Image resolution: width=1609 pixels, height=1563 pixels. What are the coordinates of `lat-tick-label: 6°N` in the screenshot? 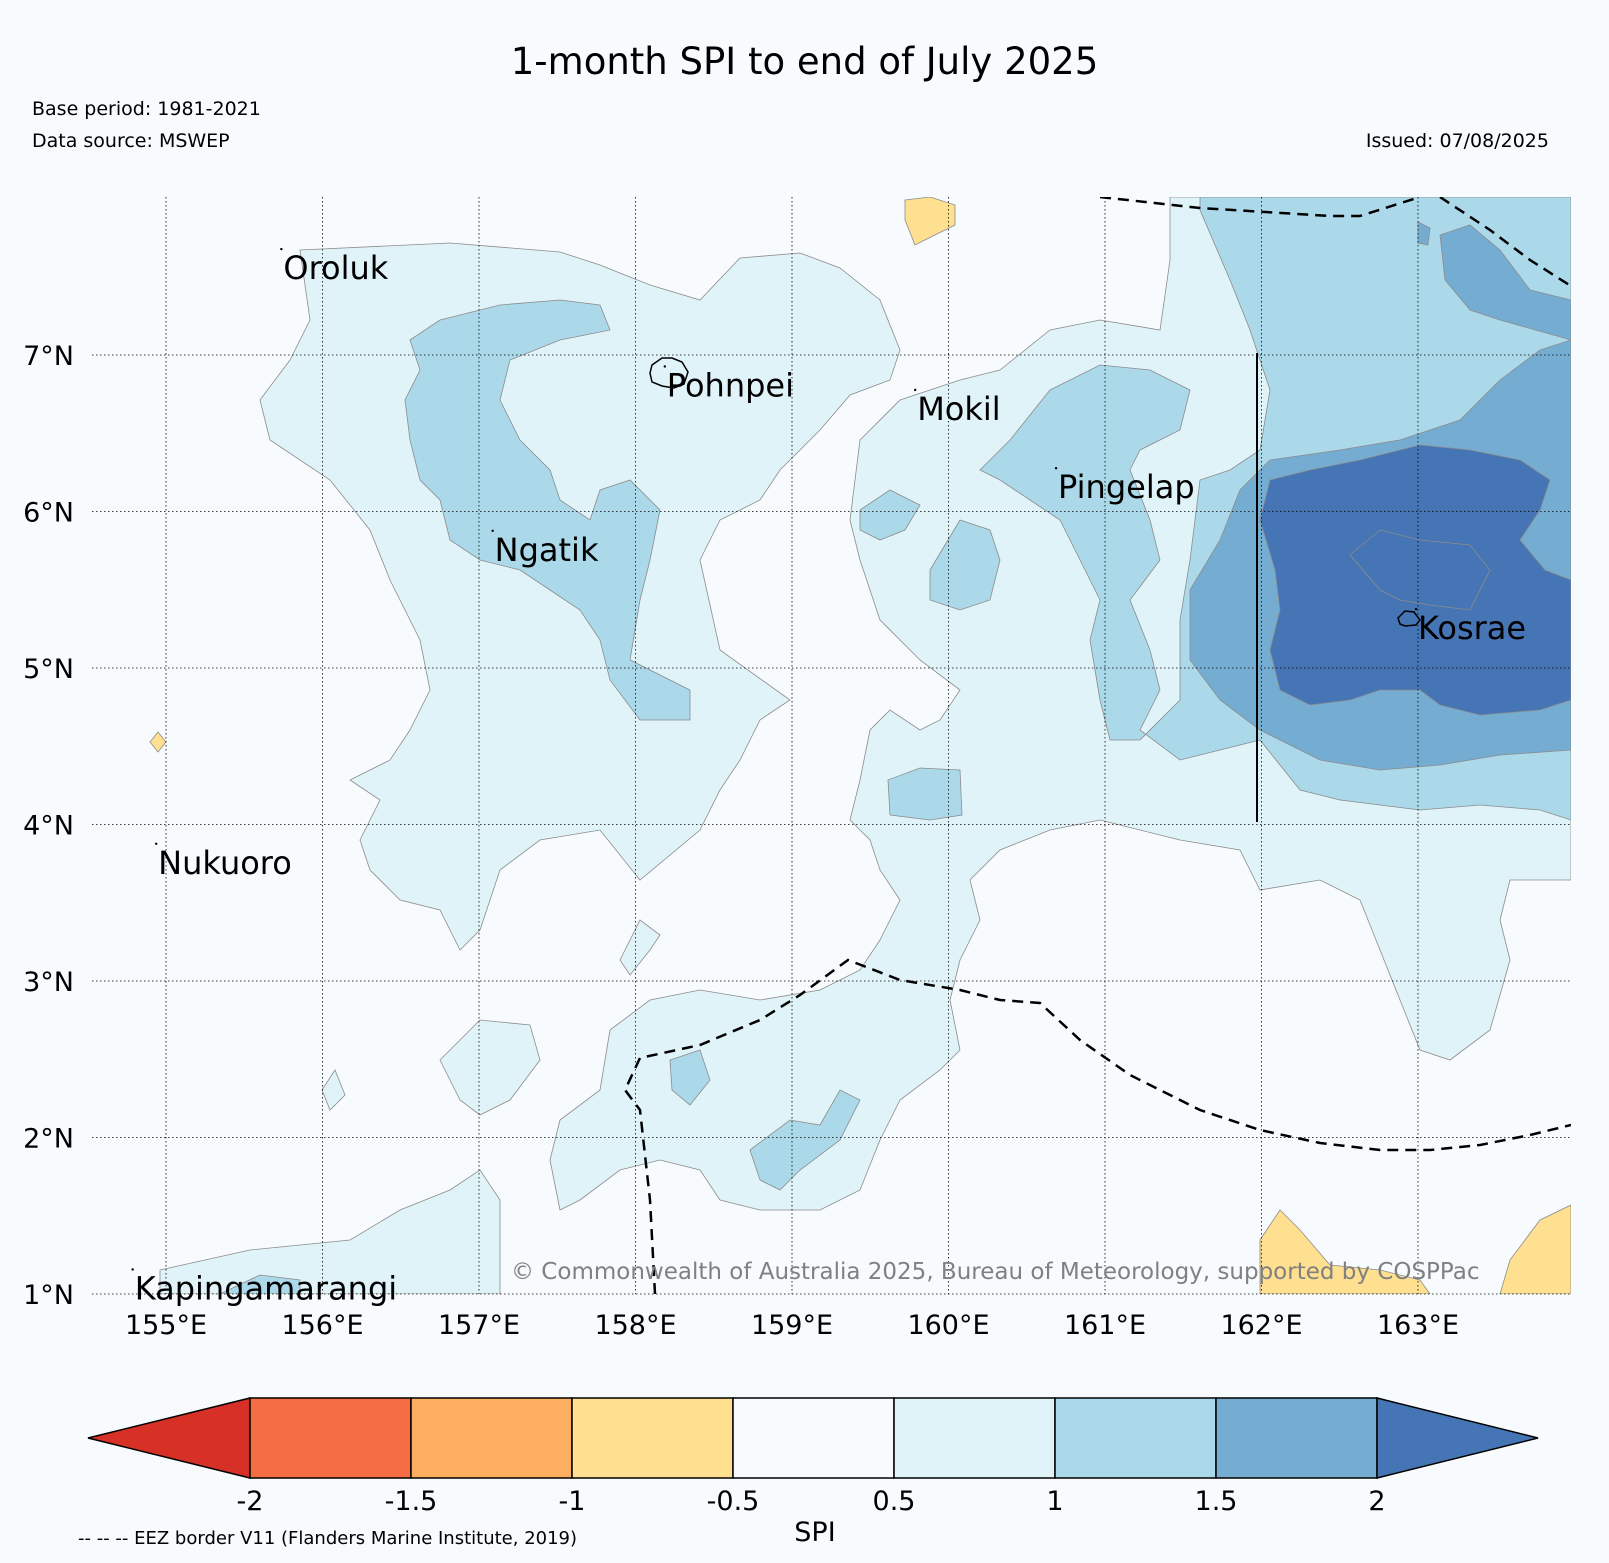 It's located at (48, 513).